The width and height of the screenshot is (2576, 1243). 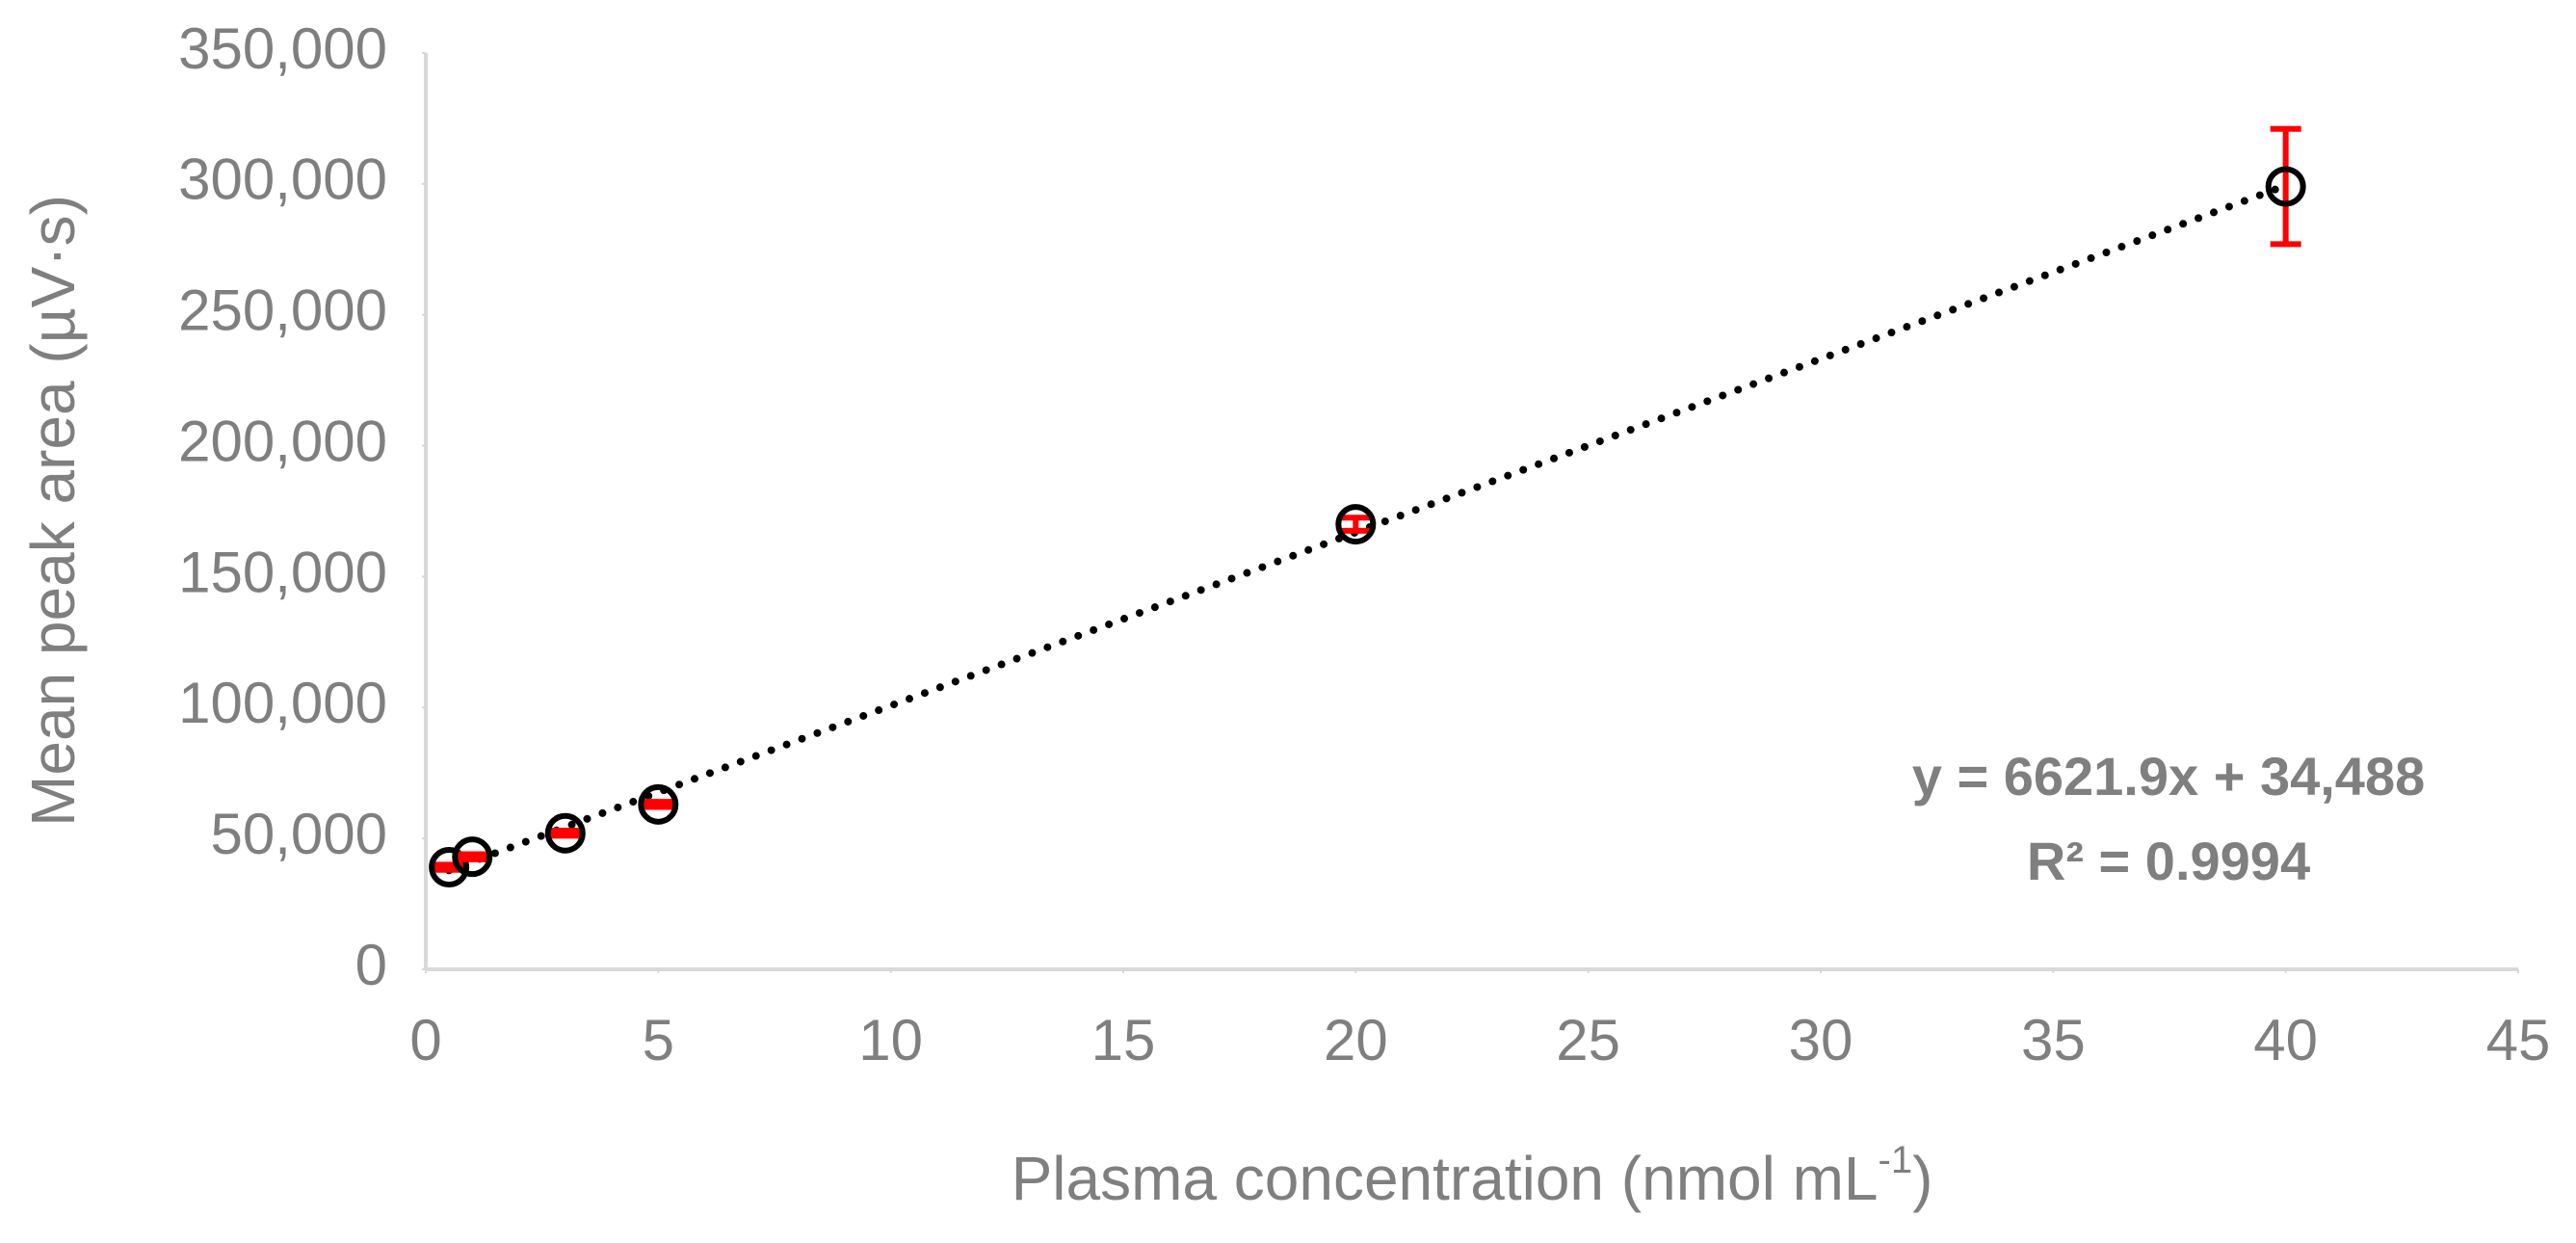 What do you see at coordinates (1356, 1040) in the screenshot?
I see `x-tick-label: 20` at bounding box center [1356, 1040].